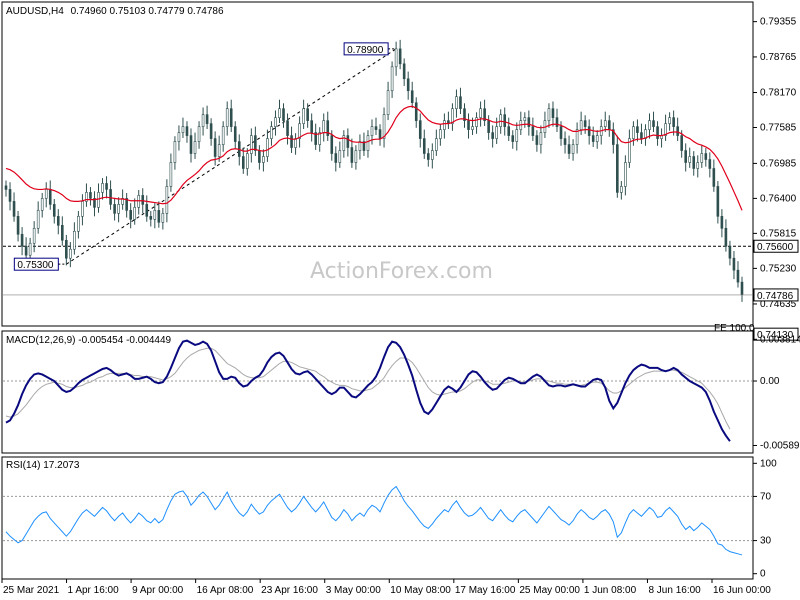 The image size is (800, 600). Describe the element at coordinates (289, 590) in the screenshot. I see `time-tick-label: 23 Apr 16:00` at that location.